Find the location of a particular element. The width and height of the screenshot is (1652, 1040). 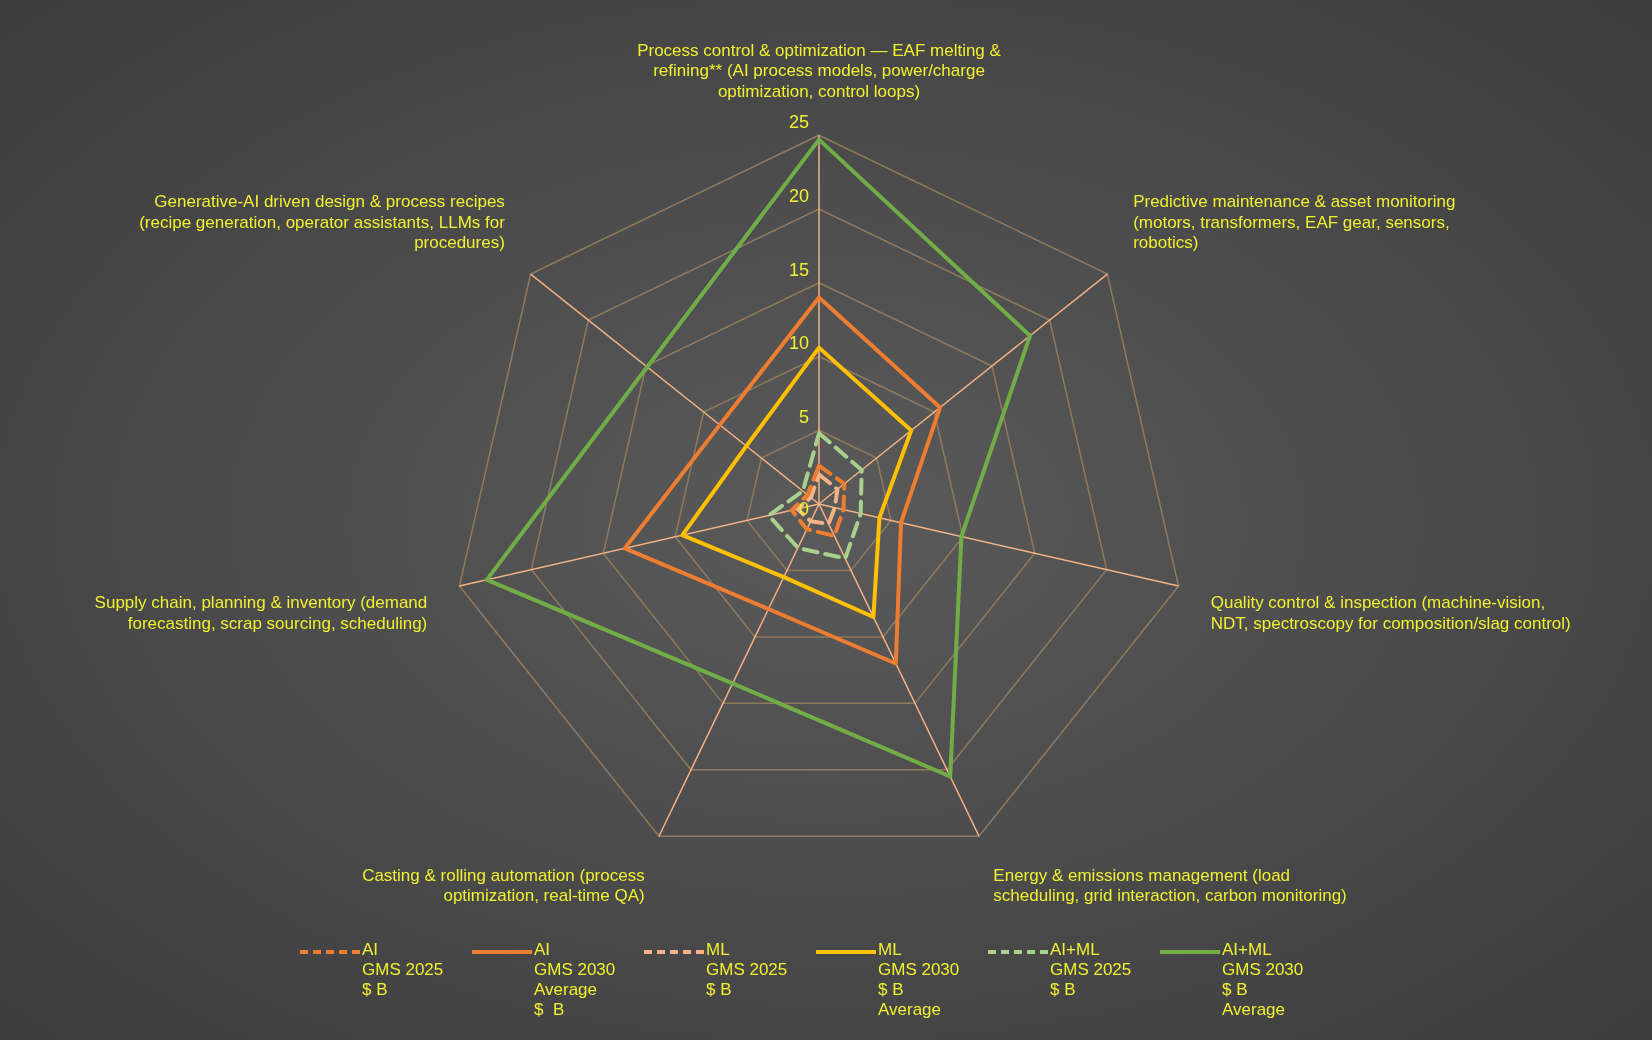

spoke-label: Generative-AI driven design & process recipes (recipe generation, operator assistants, LLMs for procedures) is located at coordinates (322, 222).